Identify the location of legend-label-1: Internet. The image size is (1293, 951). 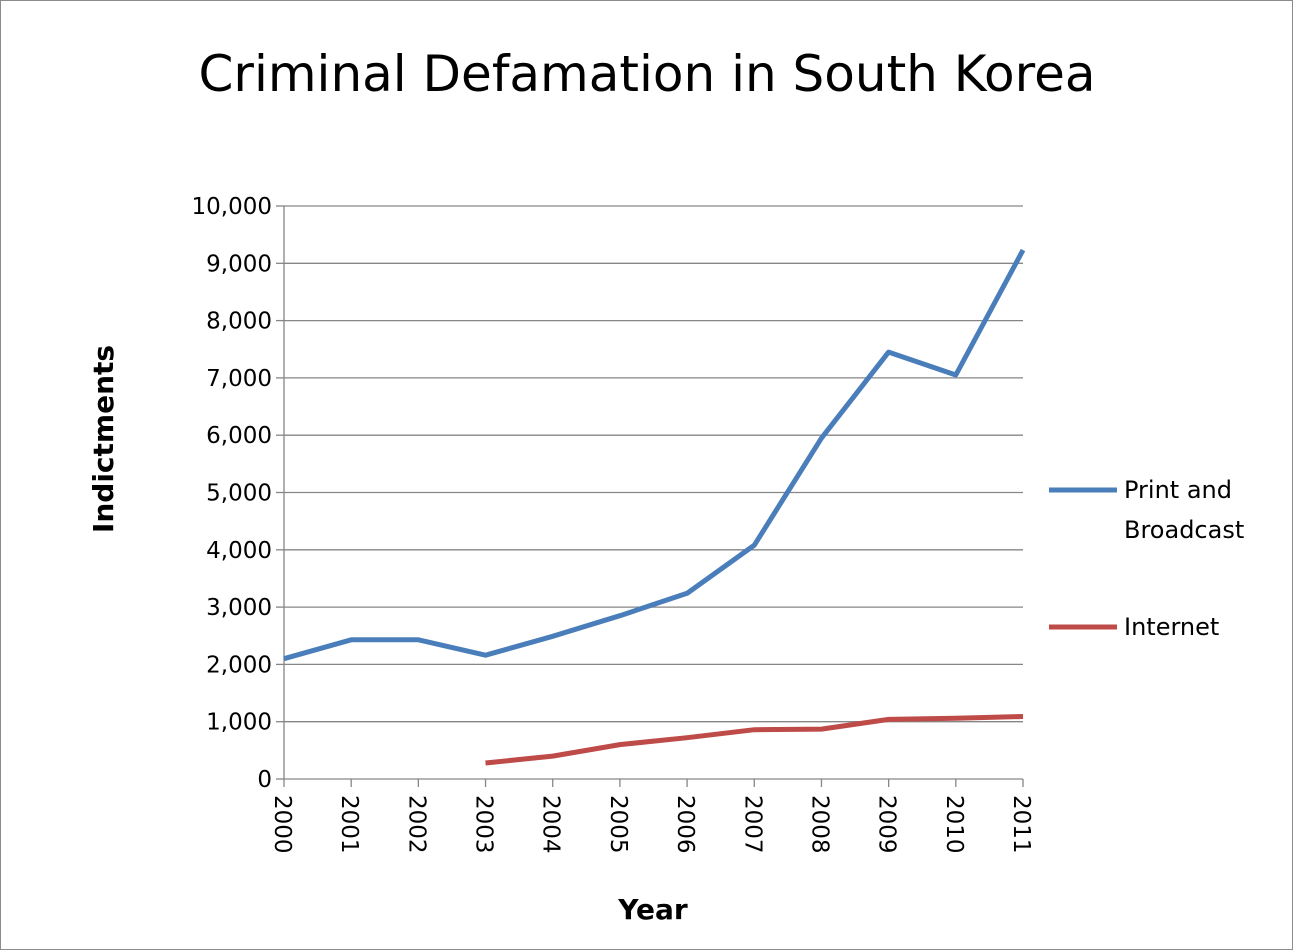
(1171, 627).